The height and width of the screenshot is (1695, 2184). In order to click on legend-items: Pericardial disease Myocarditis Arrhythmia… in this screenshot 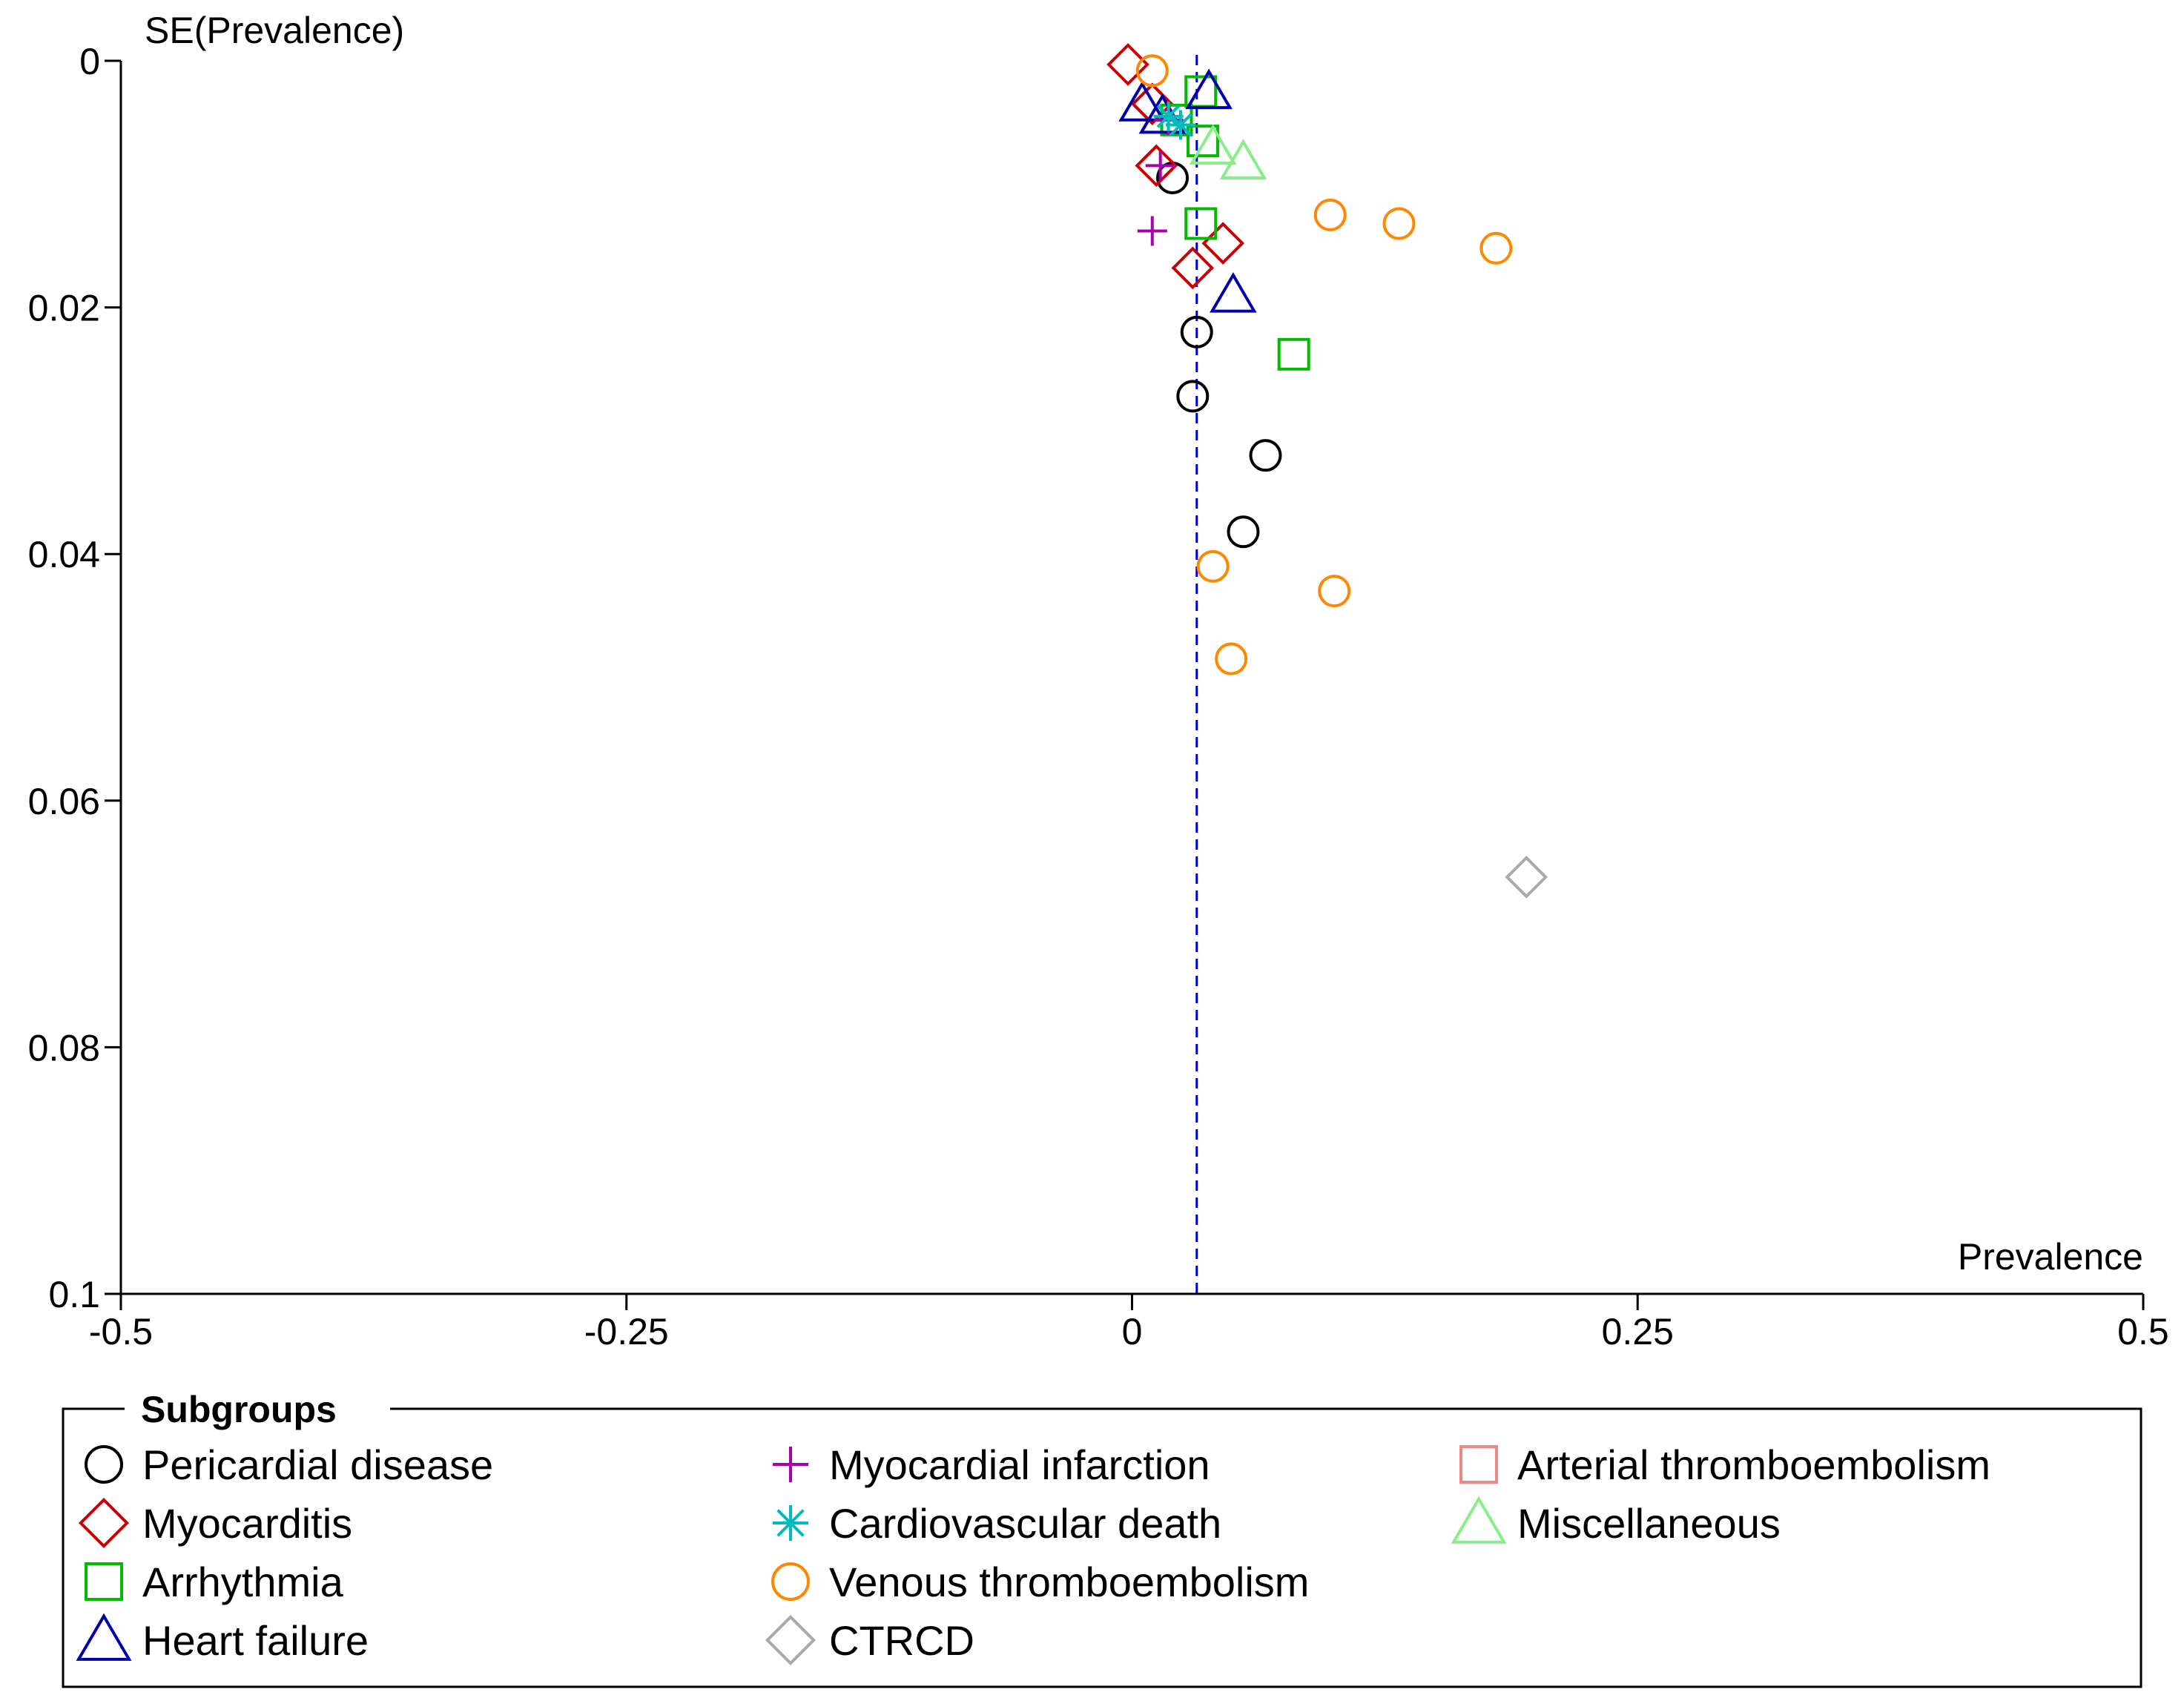, I will do `click(1033, 1554)`.